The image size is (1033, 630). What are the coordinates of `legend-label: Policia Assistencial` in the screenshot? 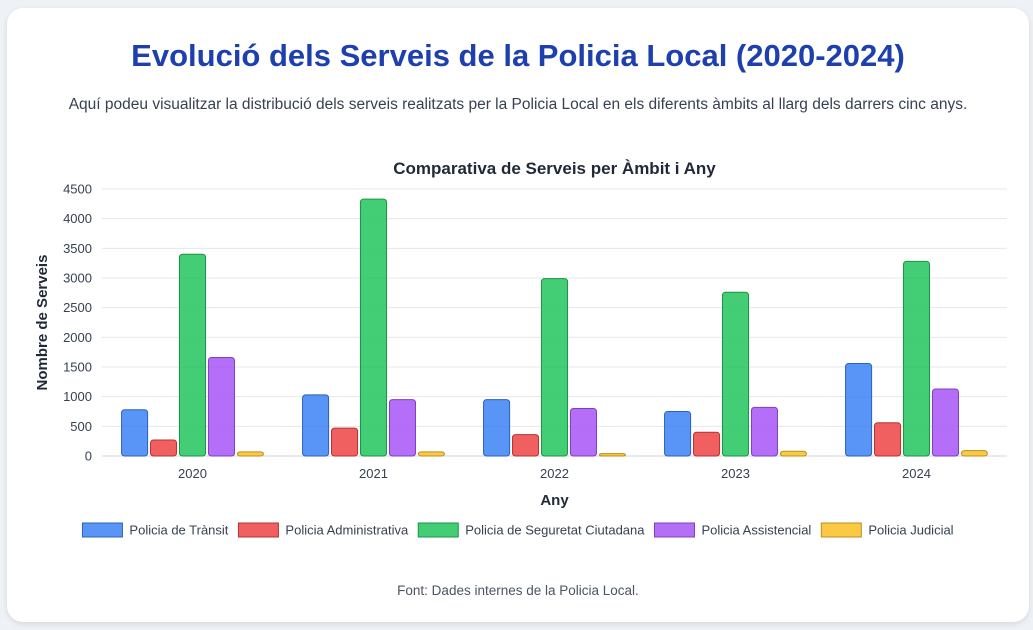 It's located at (756, 530).